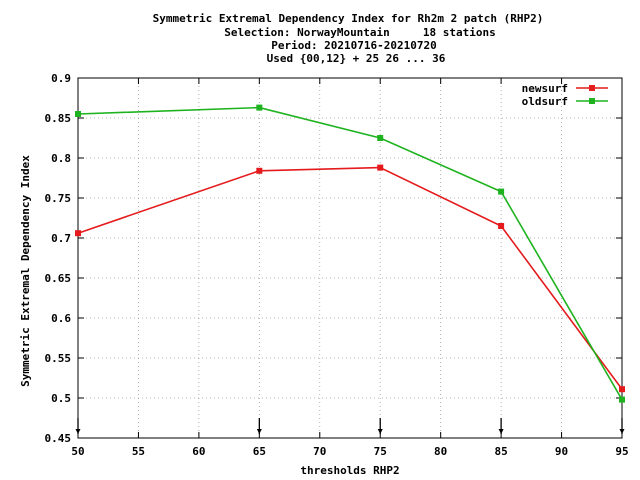 The image size is (640, 480). Describe the element at coordinates (58, 258) in the screenshot. I see `y-tick-labels: 0.45 0.5 0.55 0.6 0.65 0.7 0.75 0.8 0.85 0.9` at that location.